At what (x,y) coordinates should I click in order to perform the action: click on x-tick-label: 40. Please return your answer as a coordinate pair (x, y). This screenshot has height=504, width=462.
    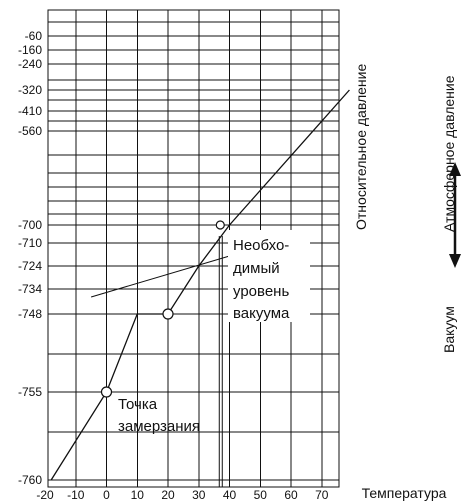
    Looking at the image, I should click on (230, 495).